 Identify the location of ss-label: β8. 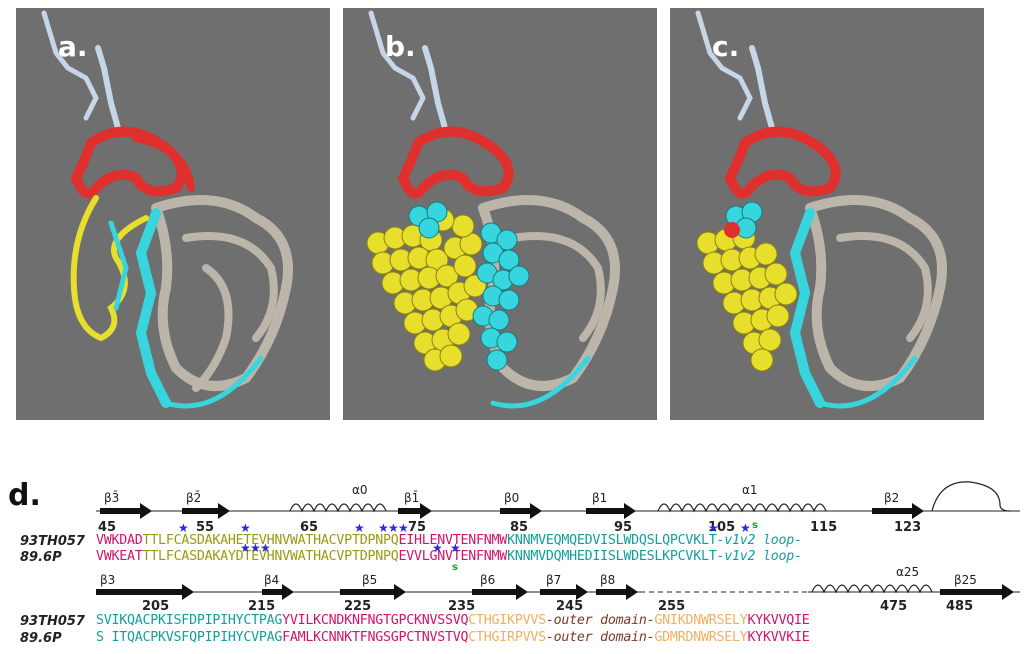
(607, 580).